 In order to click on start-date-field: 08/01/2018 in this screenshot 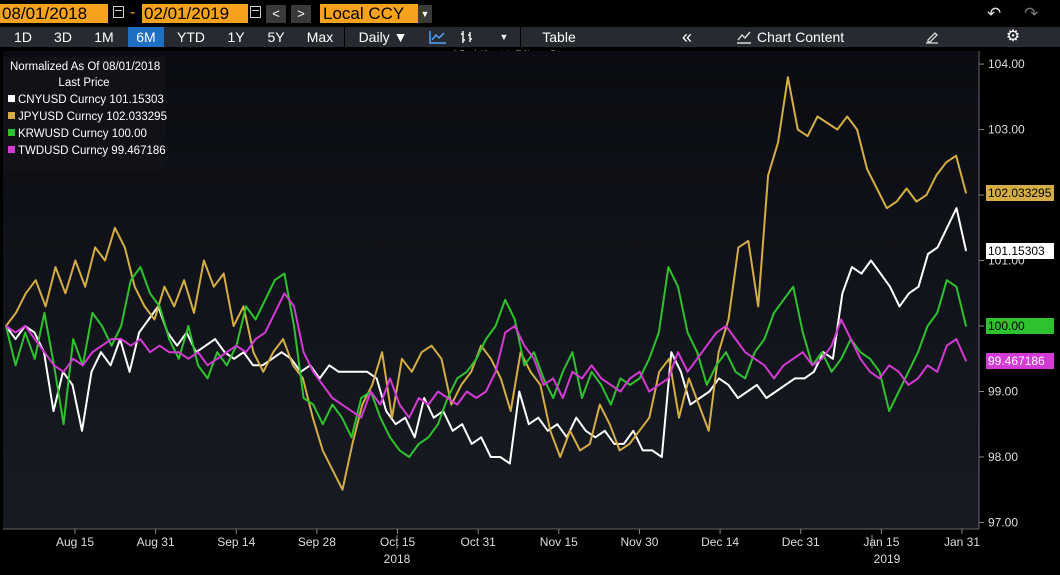, I will do `click(54, 13)`.